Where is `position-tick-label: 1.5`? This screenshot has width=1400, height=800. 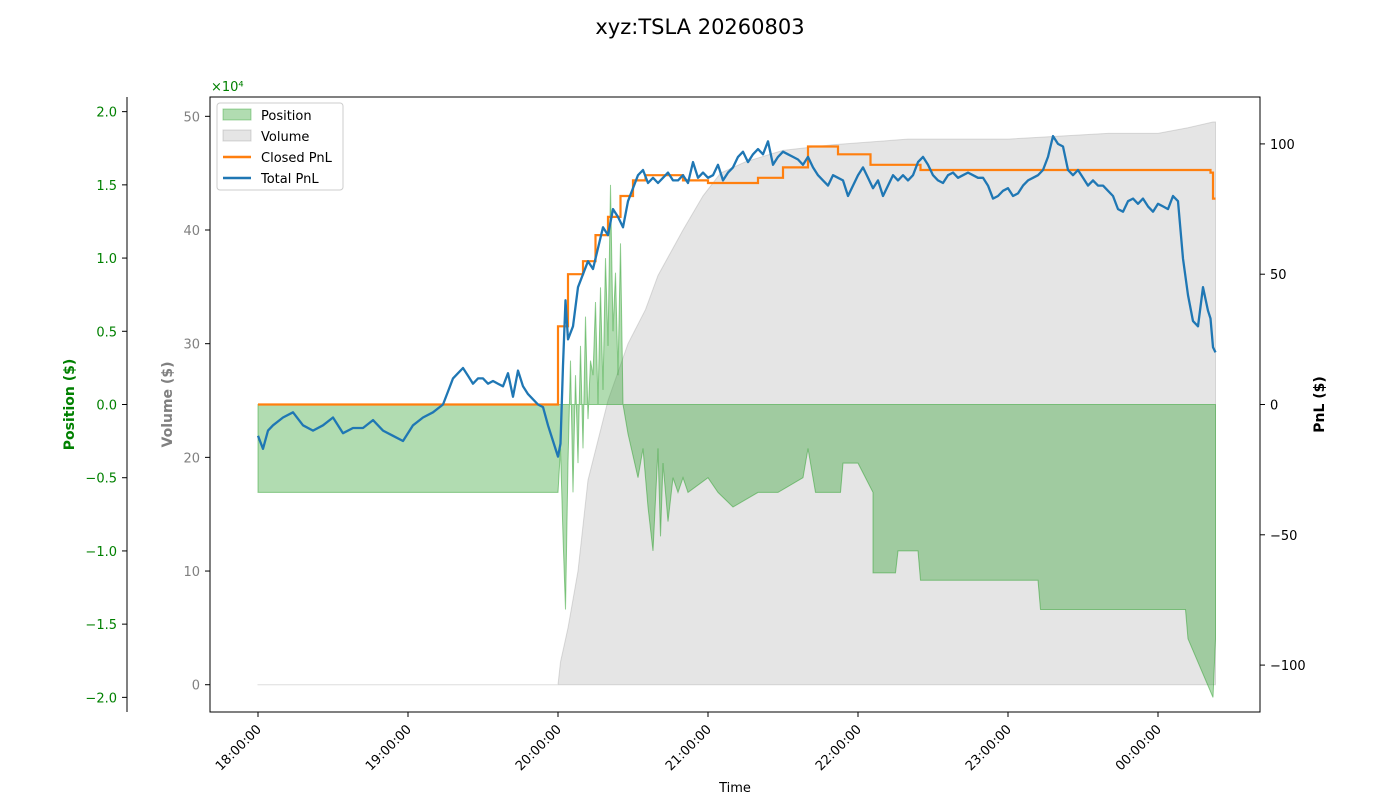
position-tick-label: 1.5 is located at coordinates (106, 186).